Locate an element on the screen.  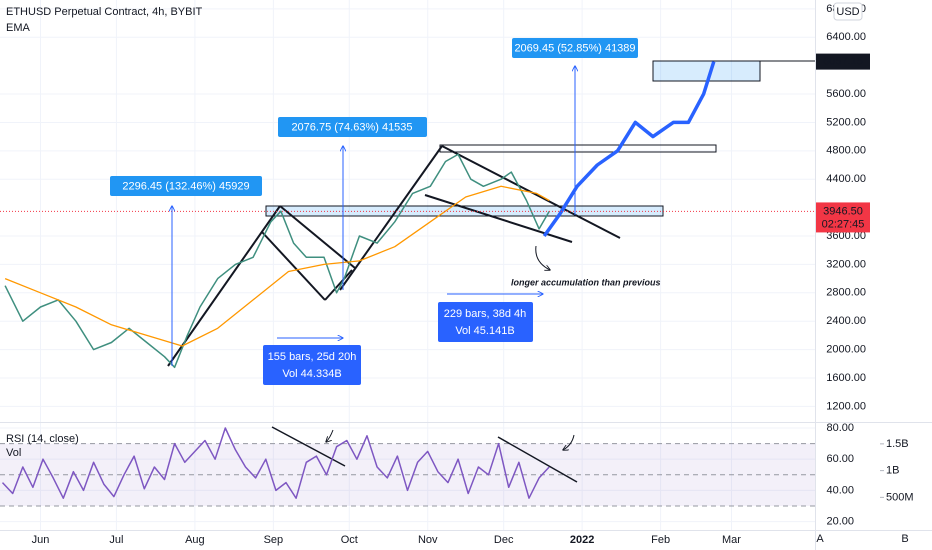
y-tick-label: 1600.00 is located at coordinates (846, 378).